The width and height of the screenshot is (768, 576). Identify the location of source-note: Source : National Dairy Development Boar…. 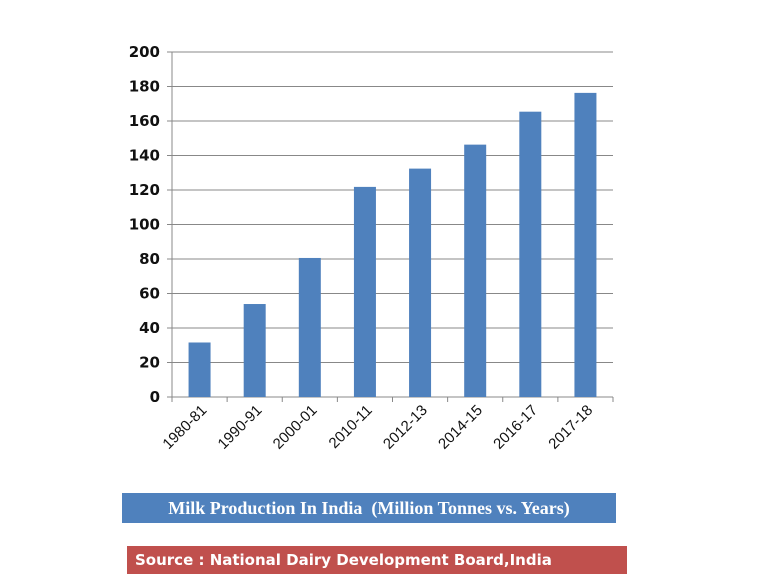
(377, 560).